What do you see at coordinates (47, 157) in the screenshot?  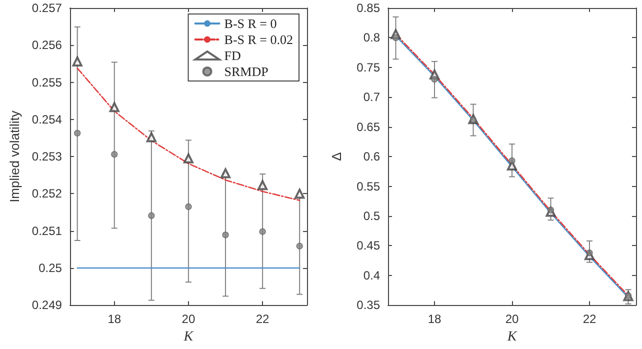 I see `y-tick-label: 0.253` at bounding box center [47, 157].